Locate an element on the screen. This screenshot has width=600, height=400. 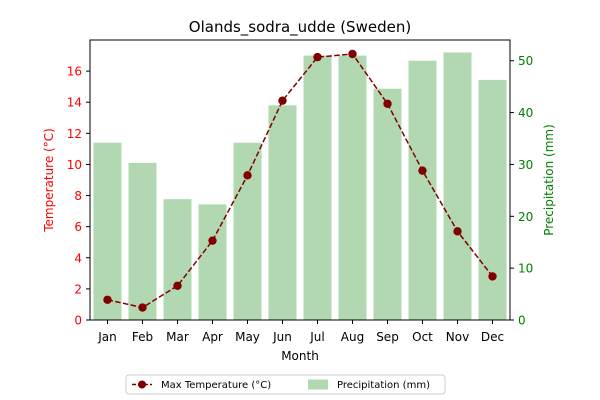
left-tick-label: 16 is located at coordinates (74, 72).